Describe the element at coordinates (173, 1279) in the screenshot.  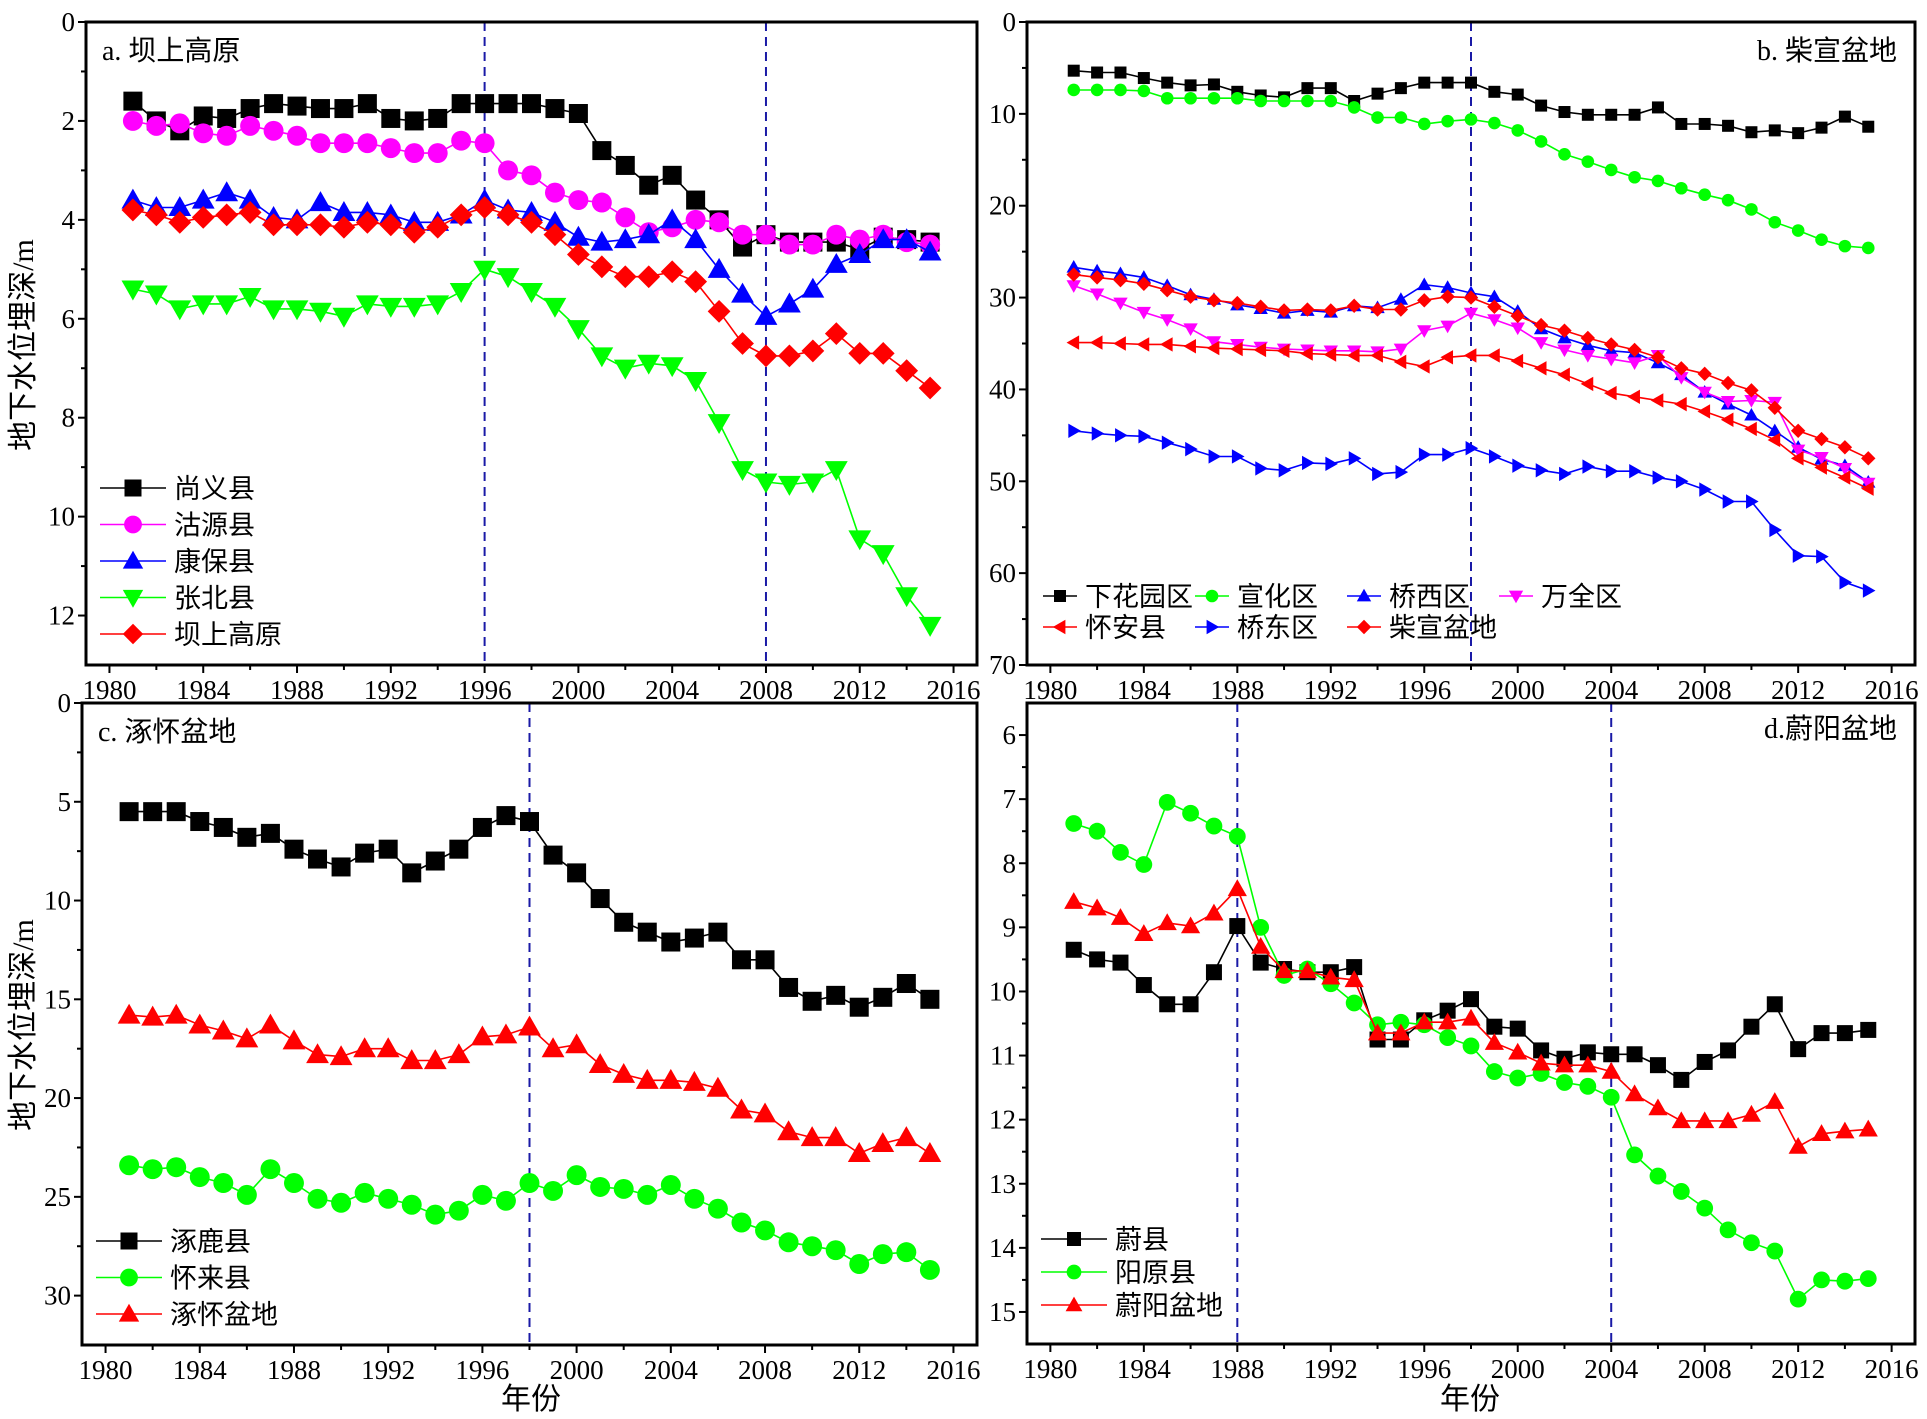
I see `legend-item: 怀来县` at that location.